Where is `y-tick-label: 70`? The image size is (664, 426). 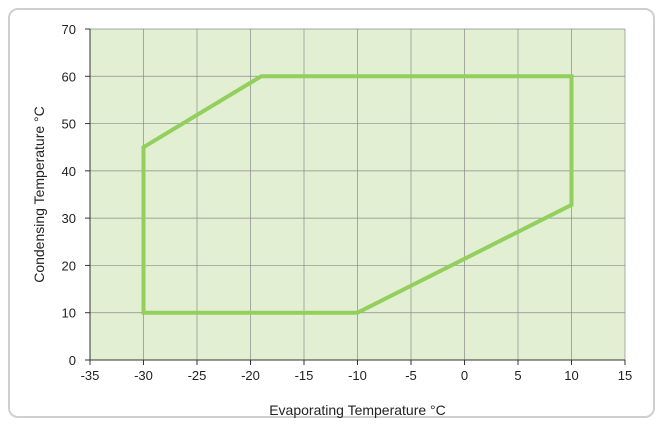
y-tick-label: 70 is located at coordinates (69, 29).